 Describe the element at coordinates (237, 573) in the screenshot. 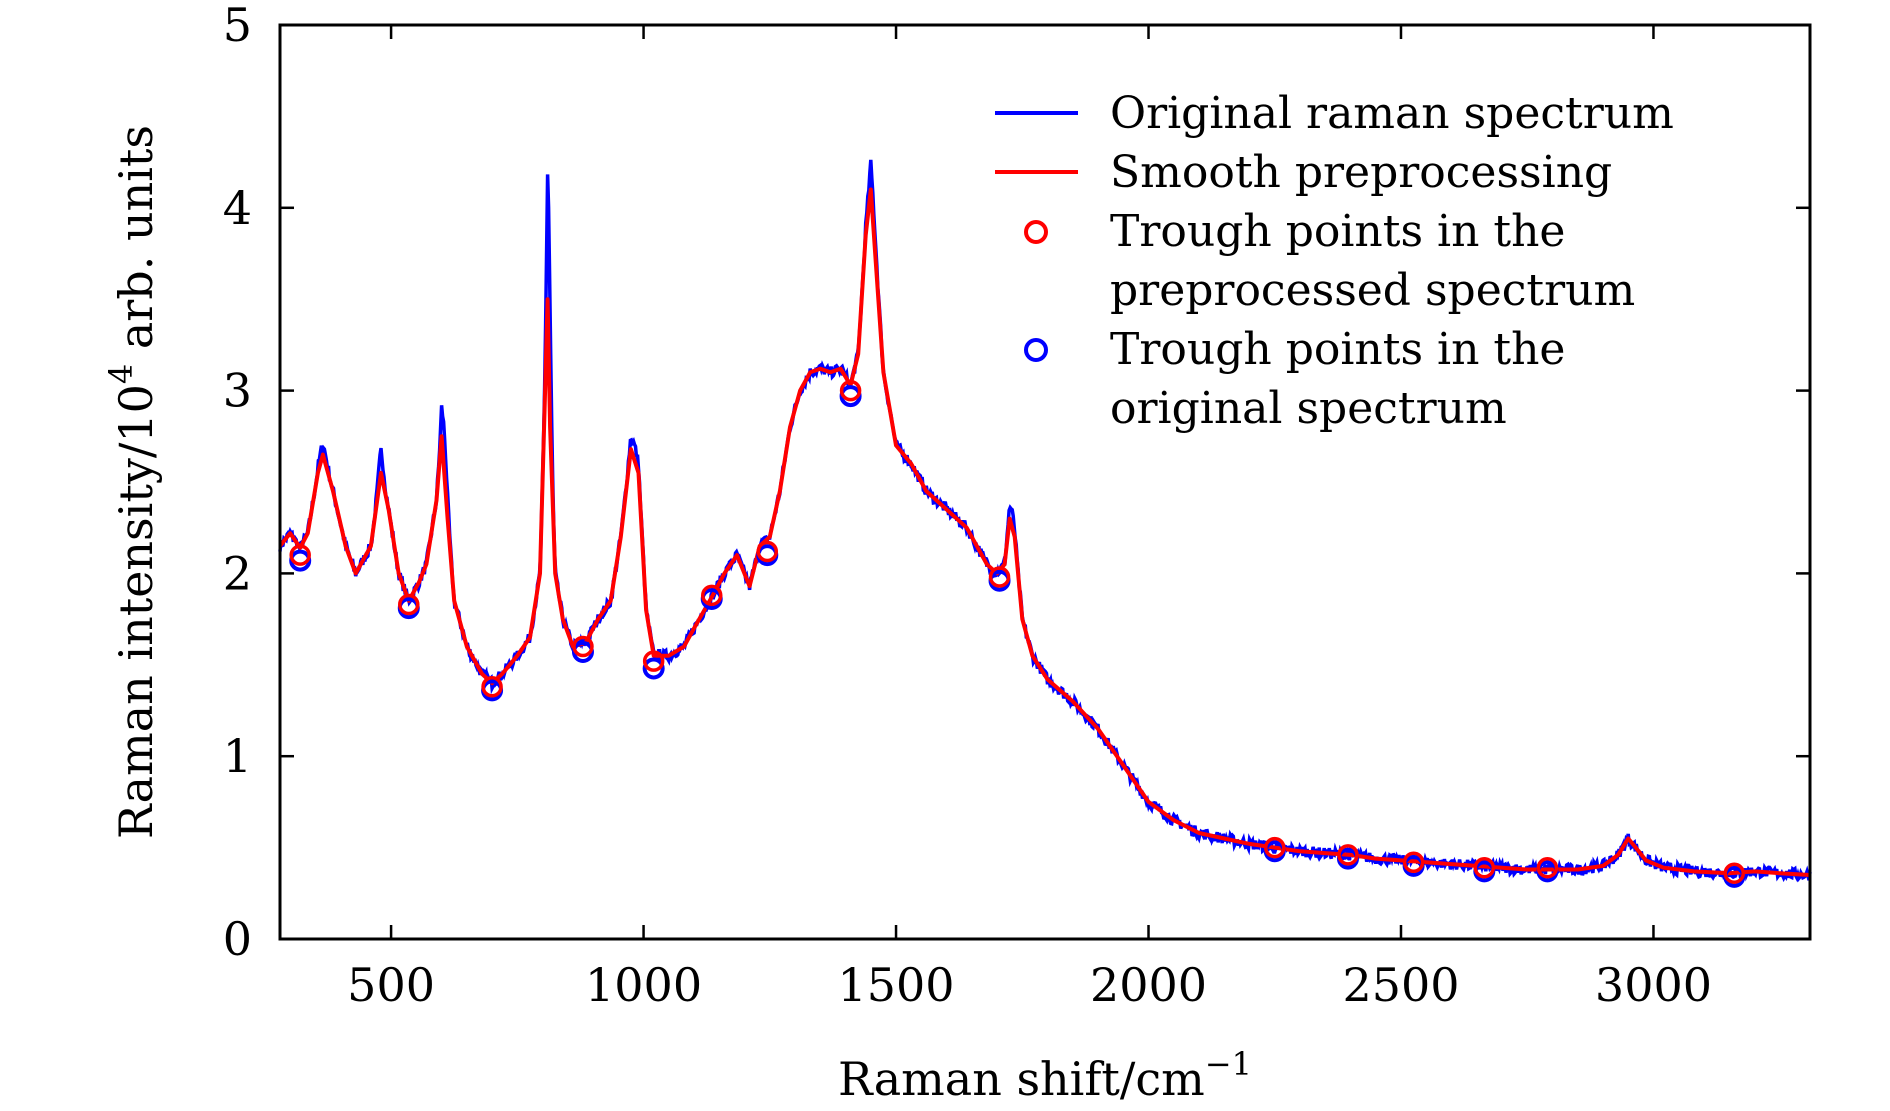

I see `y-tick-label: 2` at that location.